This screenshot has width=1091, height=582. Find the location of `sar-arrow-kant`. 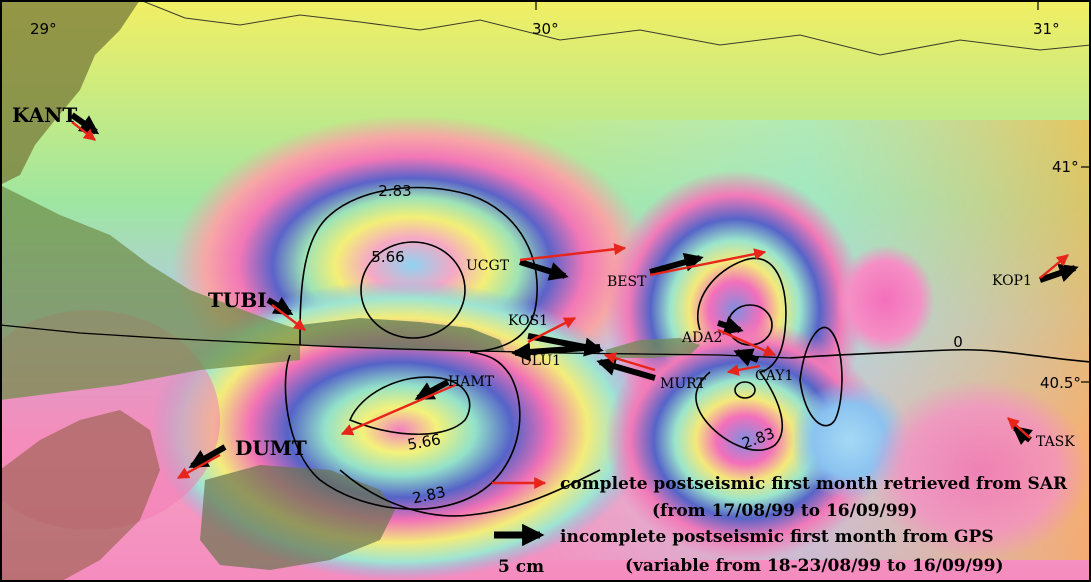

sar-arrow-kant is located at coordinates (83, 131).